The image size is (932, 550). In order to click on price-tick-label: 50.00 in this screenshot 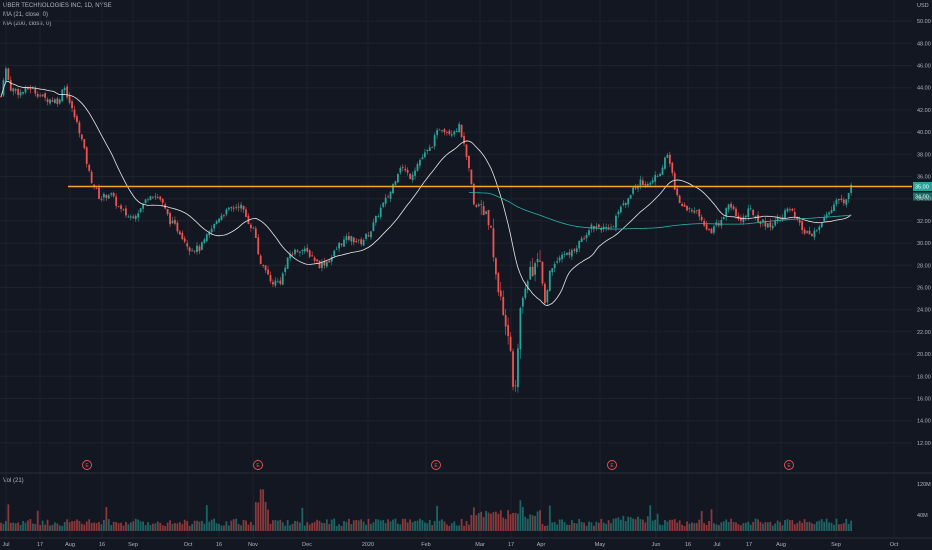, I will do `click(924, 22)`.